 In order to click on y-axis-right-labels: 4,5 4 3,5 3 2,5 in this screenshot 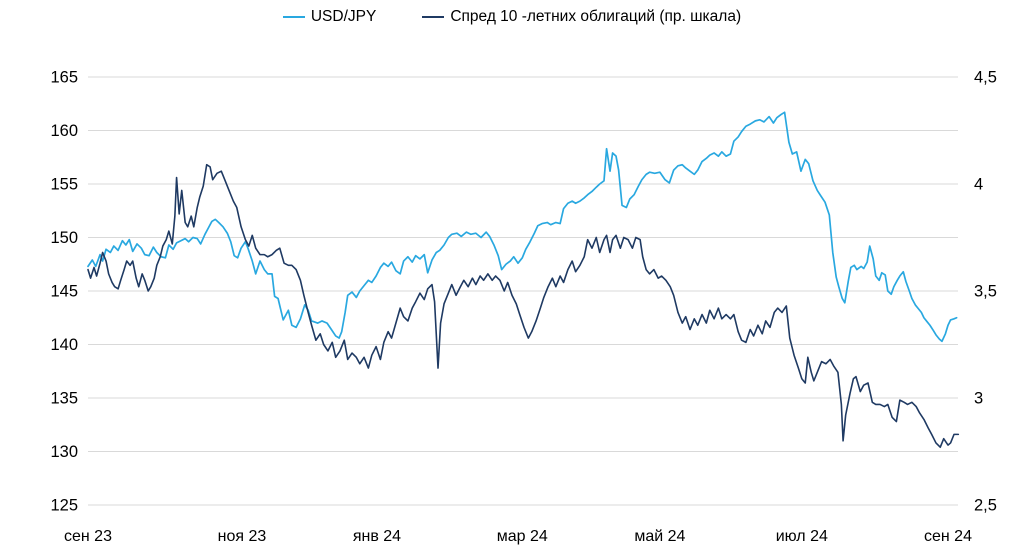, I will do `click(985, 292)`.